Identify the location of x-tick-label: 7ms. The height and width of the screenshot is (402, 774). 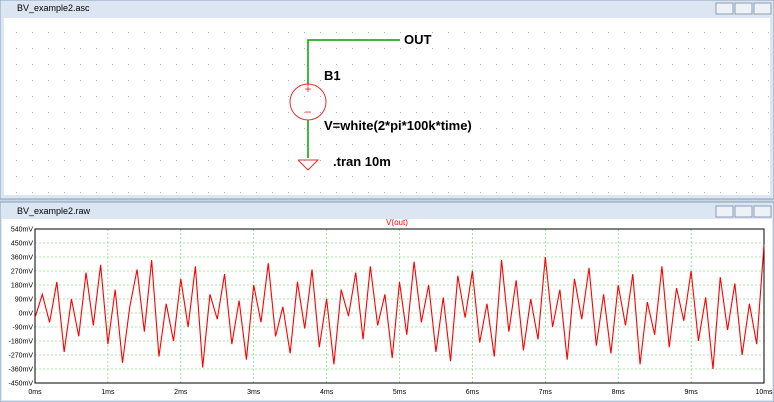
(546, 392).